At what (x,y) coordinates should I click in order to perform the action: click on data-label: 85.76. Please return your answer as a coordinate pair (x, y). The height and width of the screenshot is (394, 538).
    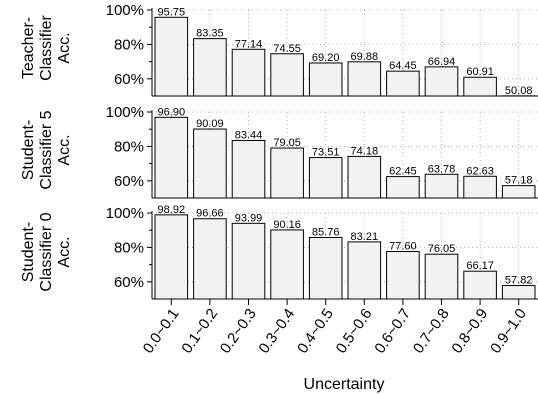
    Looking at the image, I should click on (326, 232).